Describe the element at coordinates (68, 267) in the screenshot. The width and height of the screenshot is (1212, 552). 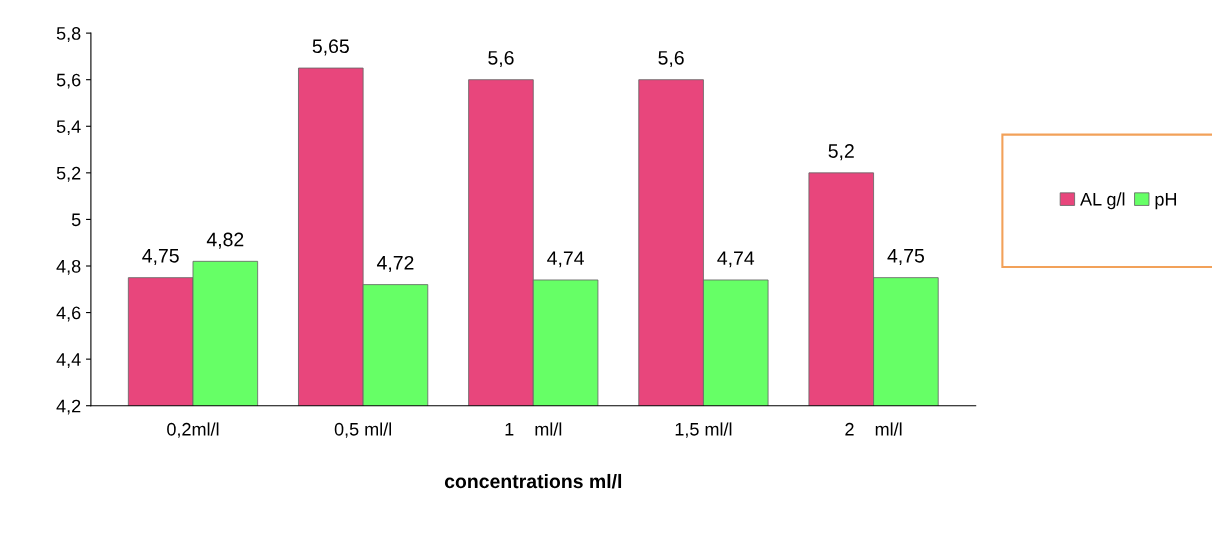
I see `y-tick-label: 4,8` at that location.